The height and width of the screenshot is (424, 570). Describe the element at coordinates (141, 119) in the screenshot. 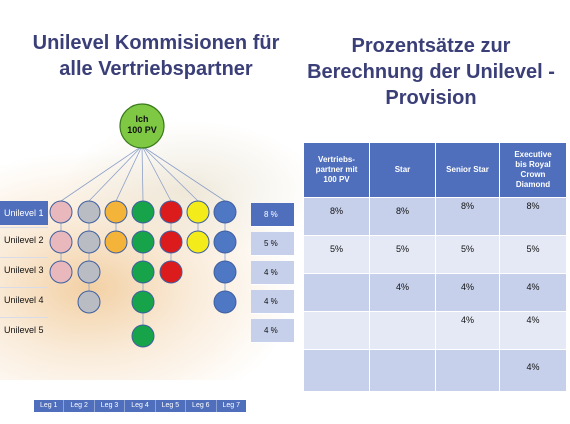

I see `root-node-label-line1: Ich` at that location.